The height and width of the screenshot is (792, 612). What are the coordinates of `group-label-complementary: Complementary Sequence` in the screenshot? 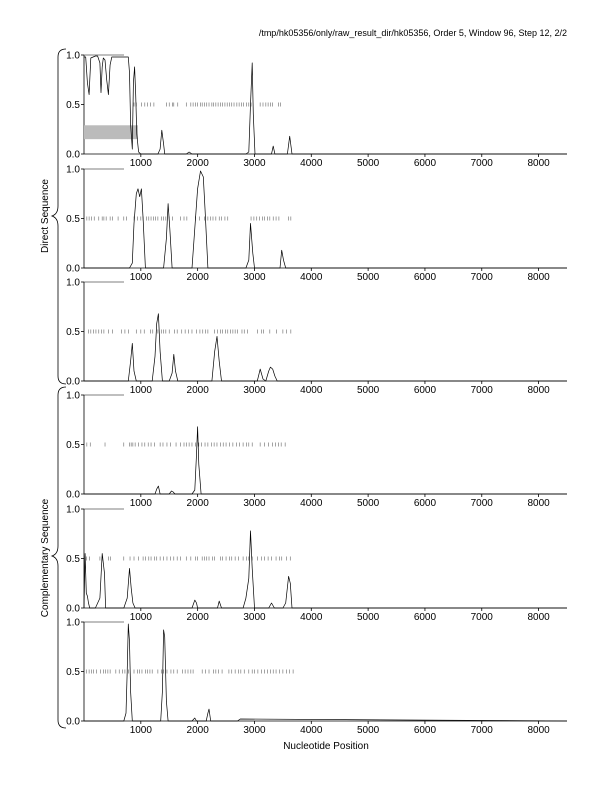 It's located at (53, 557).